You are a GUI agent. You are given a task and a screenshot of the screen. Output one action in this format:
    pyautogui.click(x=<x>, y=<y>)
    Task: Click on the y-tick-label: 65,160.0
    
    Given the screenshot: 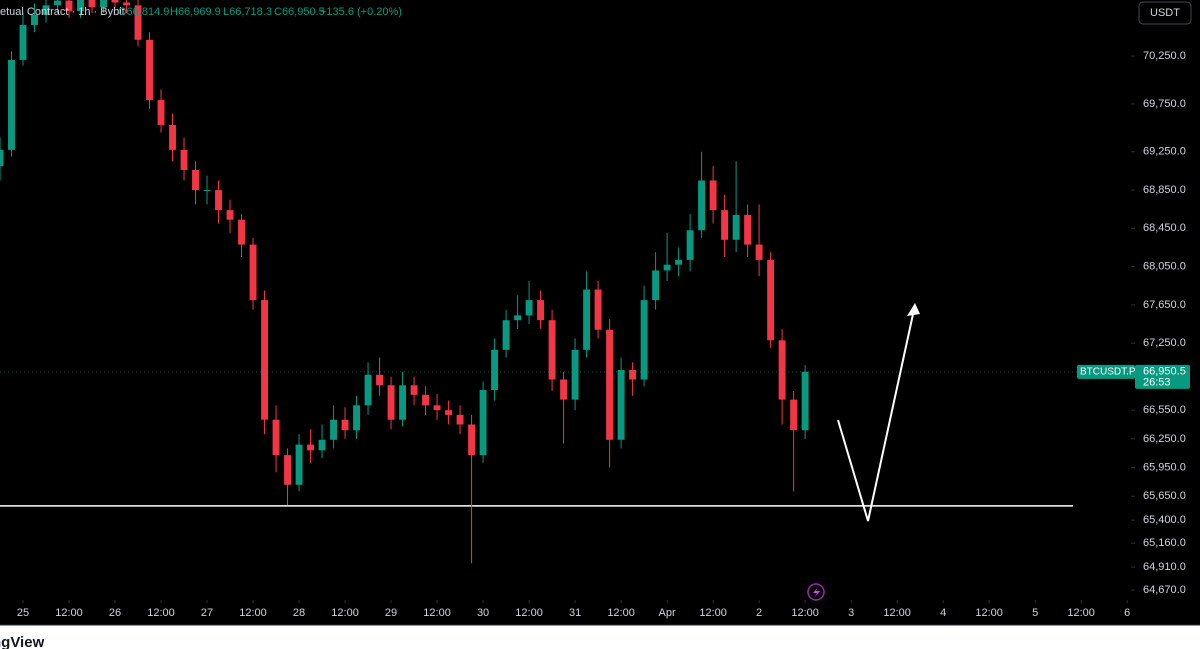 What is the action you would take?
    pyautogui.click(x=1164, y=543)
    